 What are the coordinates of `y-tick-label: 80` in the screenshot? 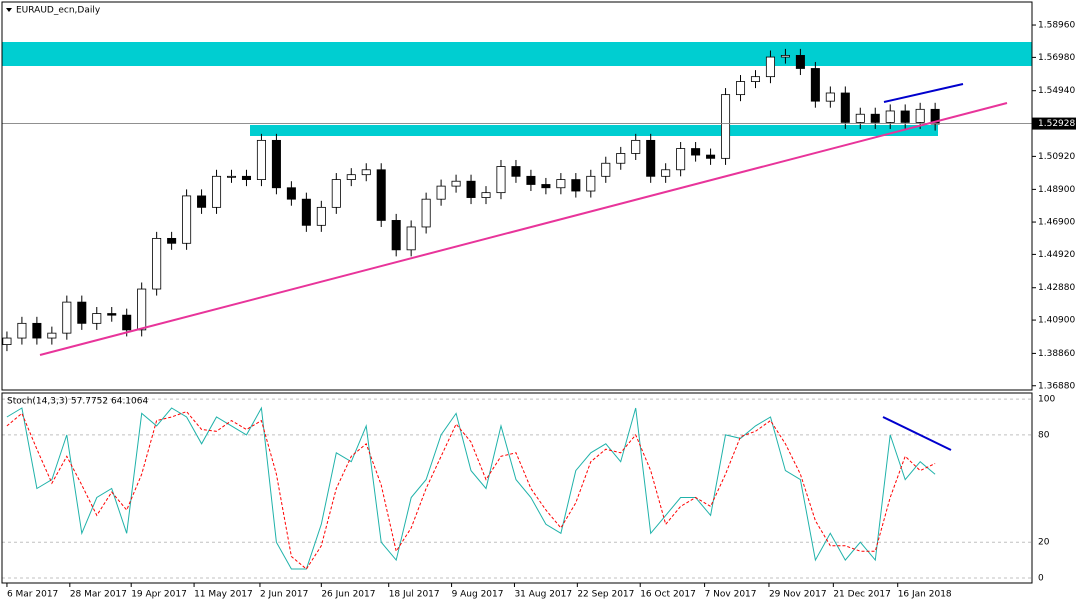 It's located at (1044, 435).